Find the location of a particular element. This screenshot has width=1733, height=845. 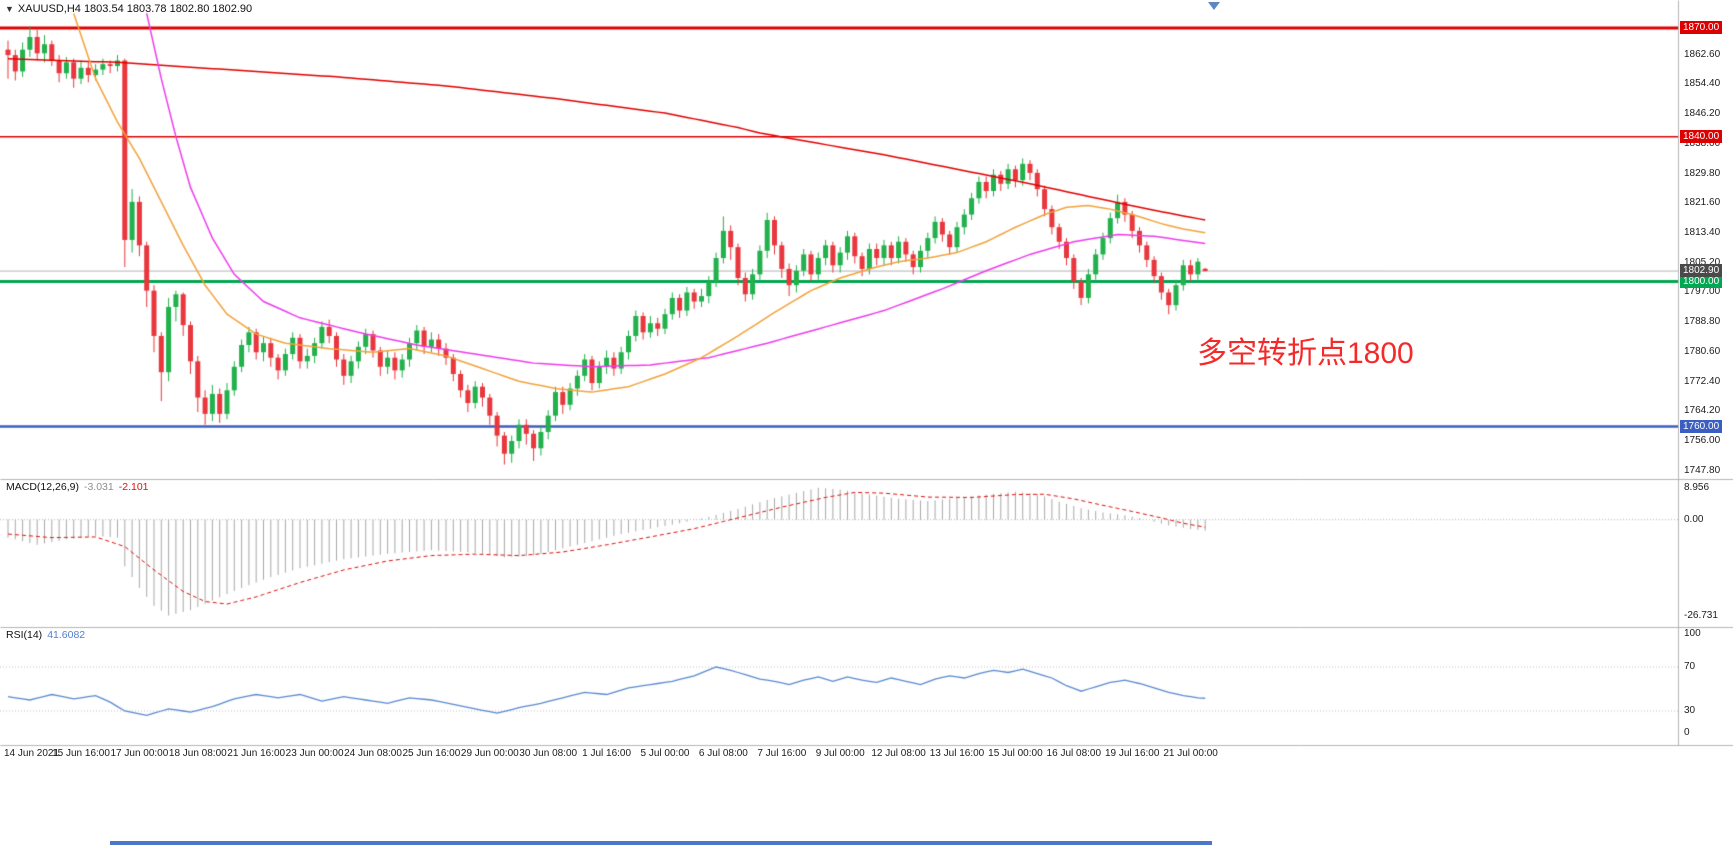

time-axis-label: 21 Jun 16:00 is located at coordinates (256, 753).